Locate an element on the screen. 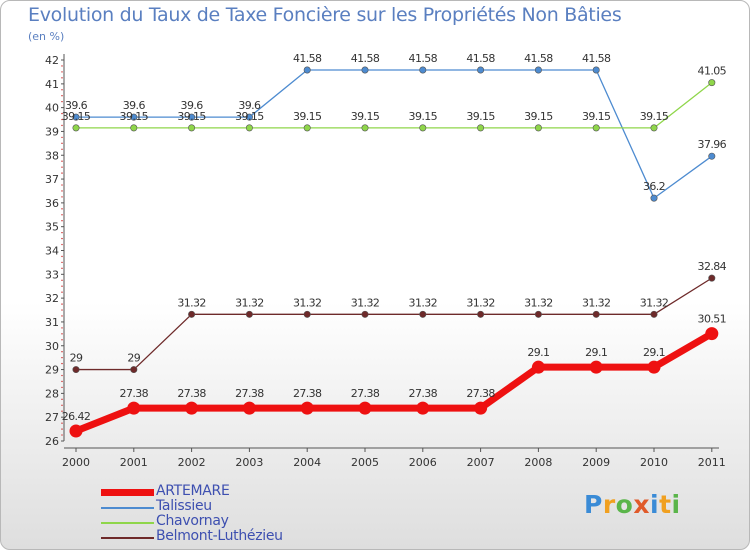 The width and height of the screenshot is (750, 550). x-tick-label: 2001 is located at coordinates (134, 462).